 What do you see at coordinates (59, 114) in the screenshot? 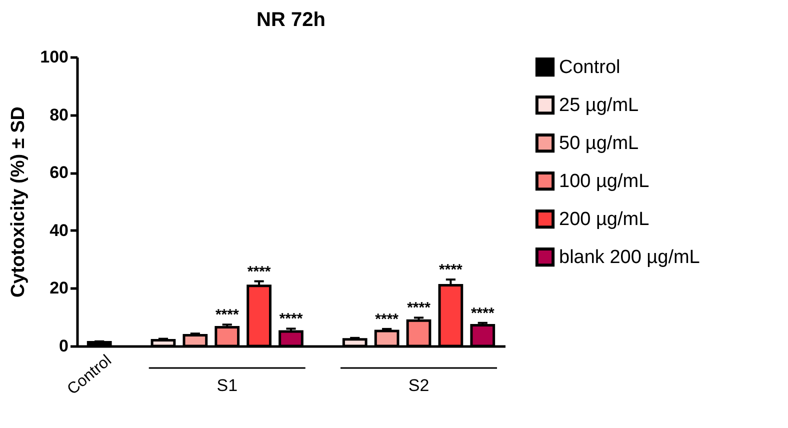
I see `y-tick-label: 80` at bounding box center [59, 114].